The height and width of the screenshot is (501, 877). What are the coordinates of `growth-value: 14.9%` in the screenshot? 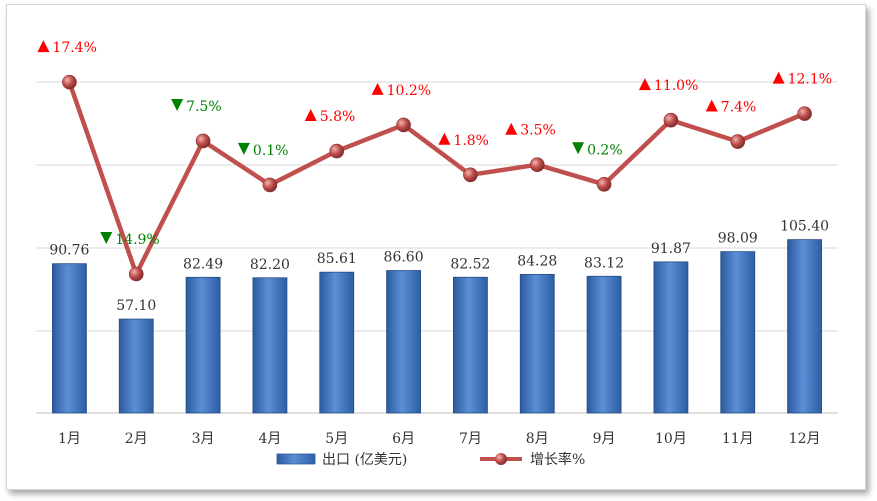 It's located at (137, 240).